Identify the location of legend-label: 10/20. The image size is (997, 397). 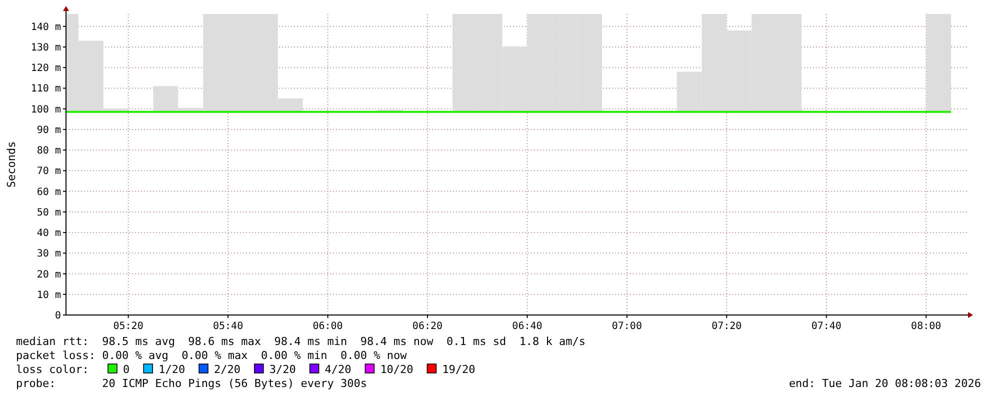
(397, 369).